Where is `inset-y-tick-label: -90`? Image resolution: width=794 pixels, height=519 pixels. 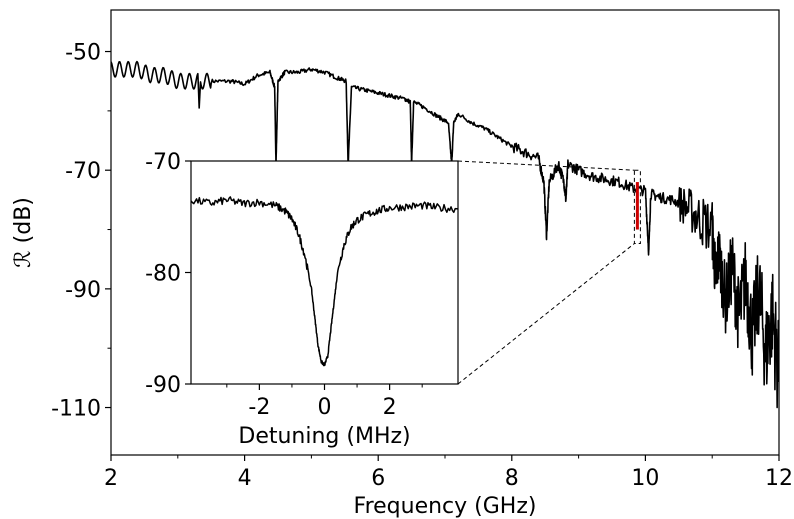 inset-y-tick-label: -90 is located at coordinates (163, 385).